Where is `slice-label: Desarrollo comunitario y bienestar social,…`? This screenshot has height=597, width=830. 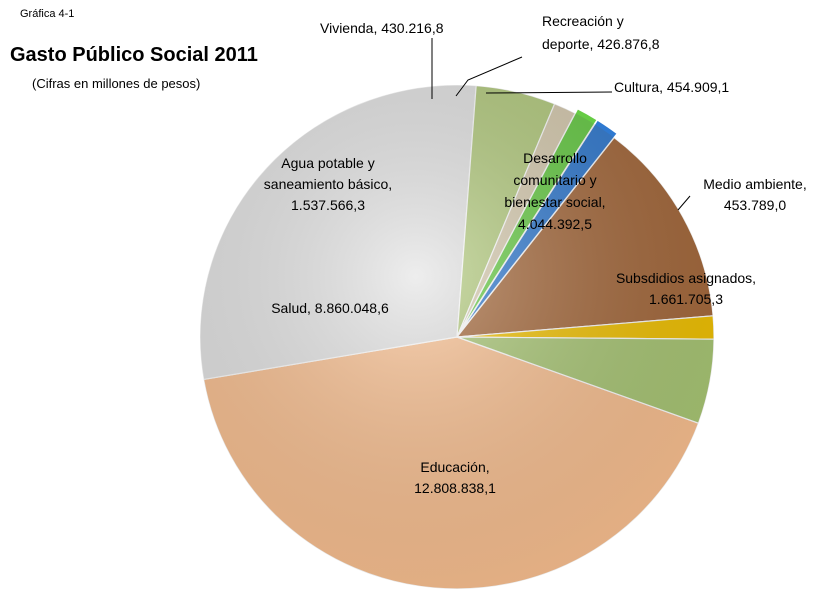
slice-label: Desarrollo comunitario y bienestar social,… is located at coordinates (554, 191).